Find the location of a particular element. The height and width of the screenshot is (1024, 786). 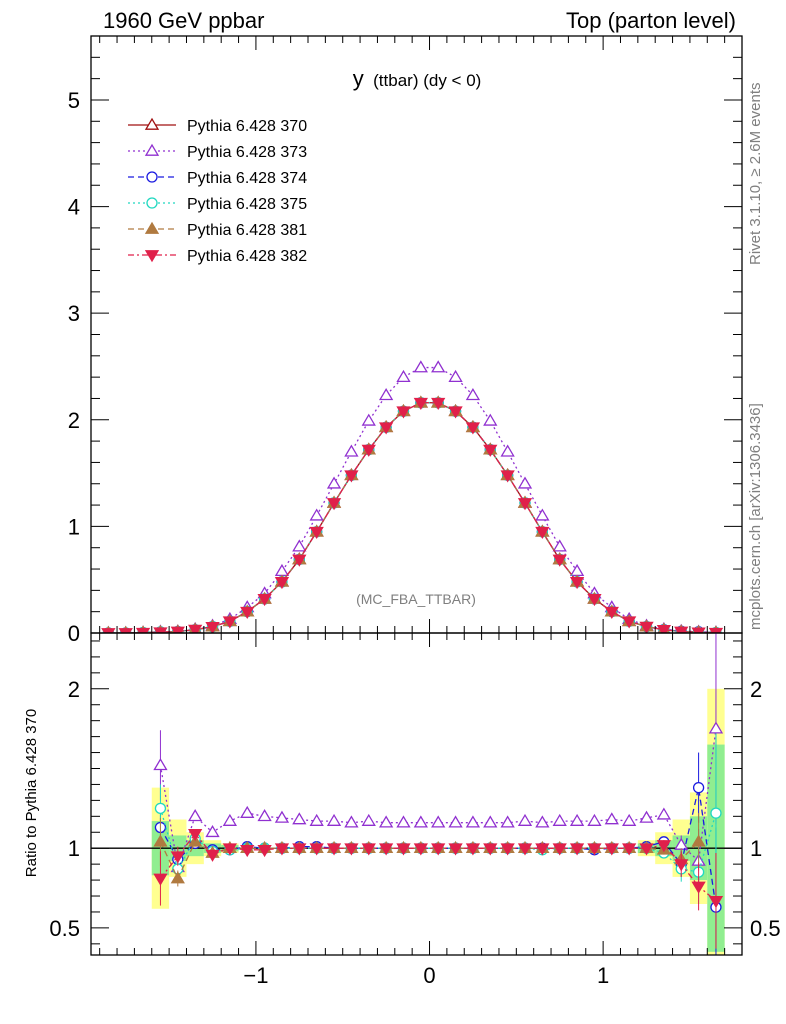

legend-label: Pythia 6.428 381 is located at coordinates (247, 230).